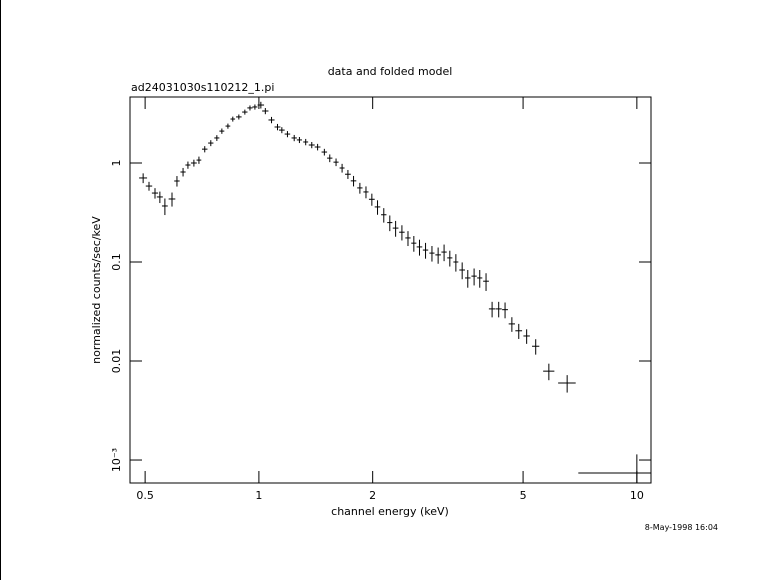  What do you see at coordinates (116, 361) in the screenshot?
I see `y-tick-label: 0.01` at bounding box center [116, 361].